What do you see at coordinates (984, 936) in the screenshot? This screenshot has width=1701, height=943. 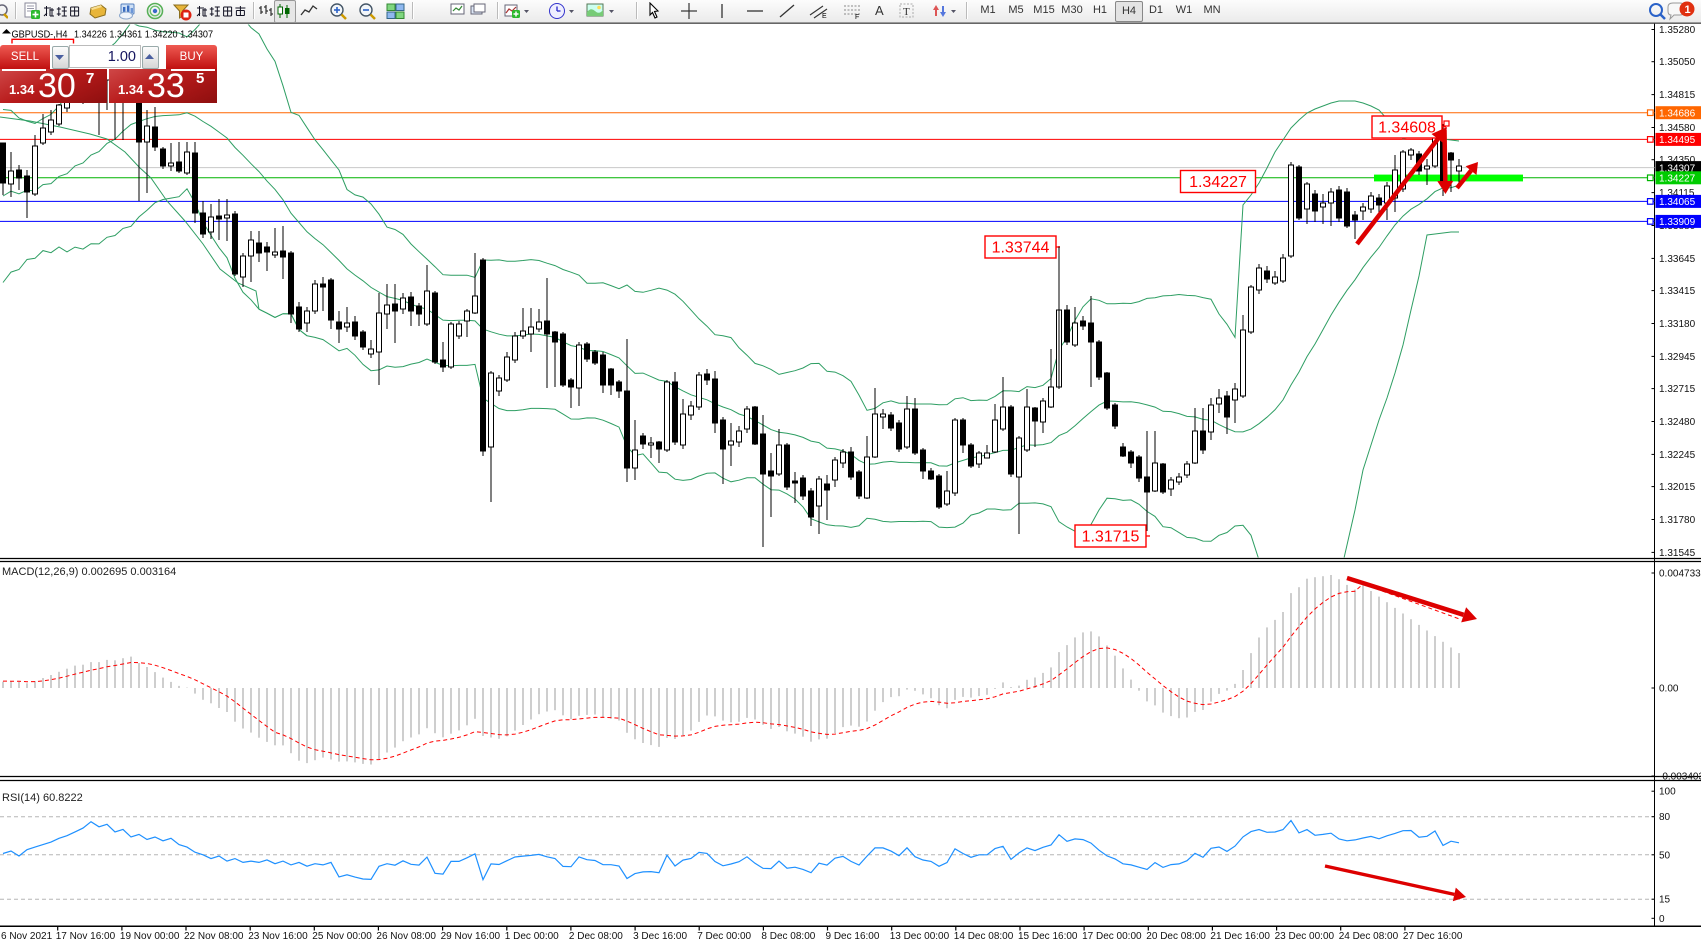 I see `svg-text: 14 Dec 08:00` at bounding box center [984, 936].